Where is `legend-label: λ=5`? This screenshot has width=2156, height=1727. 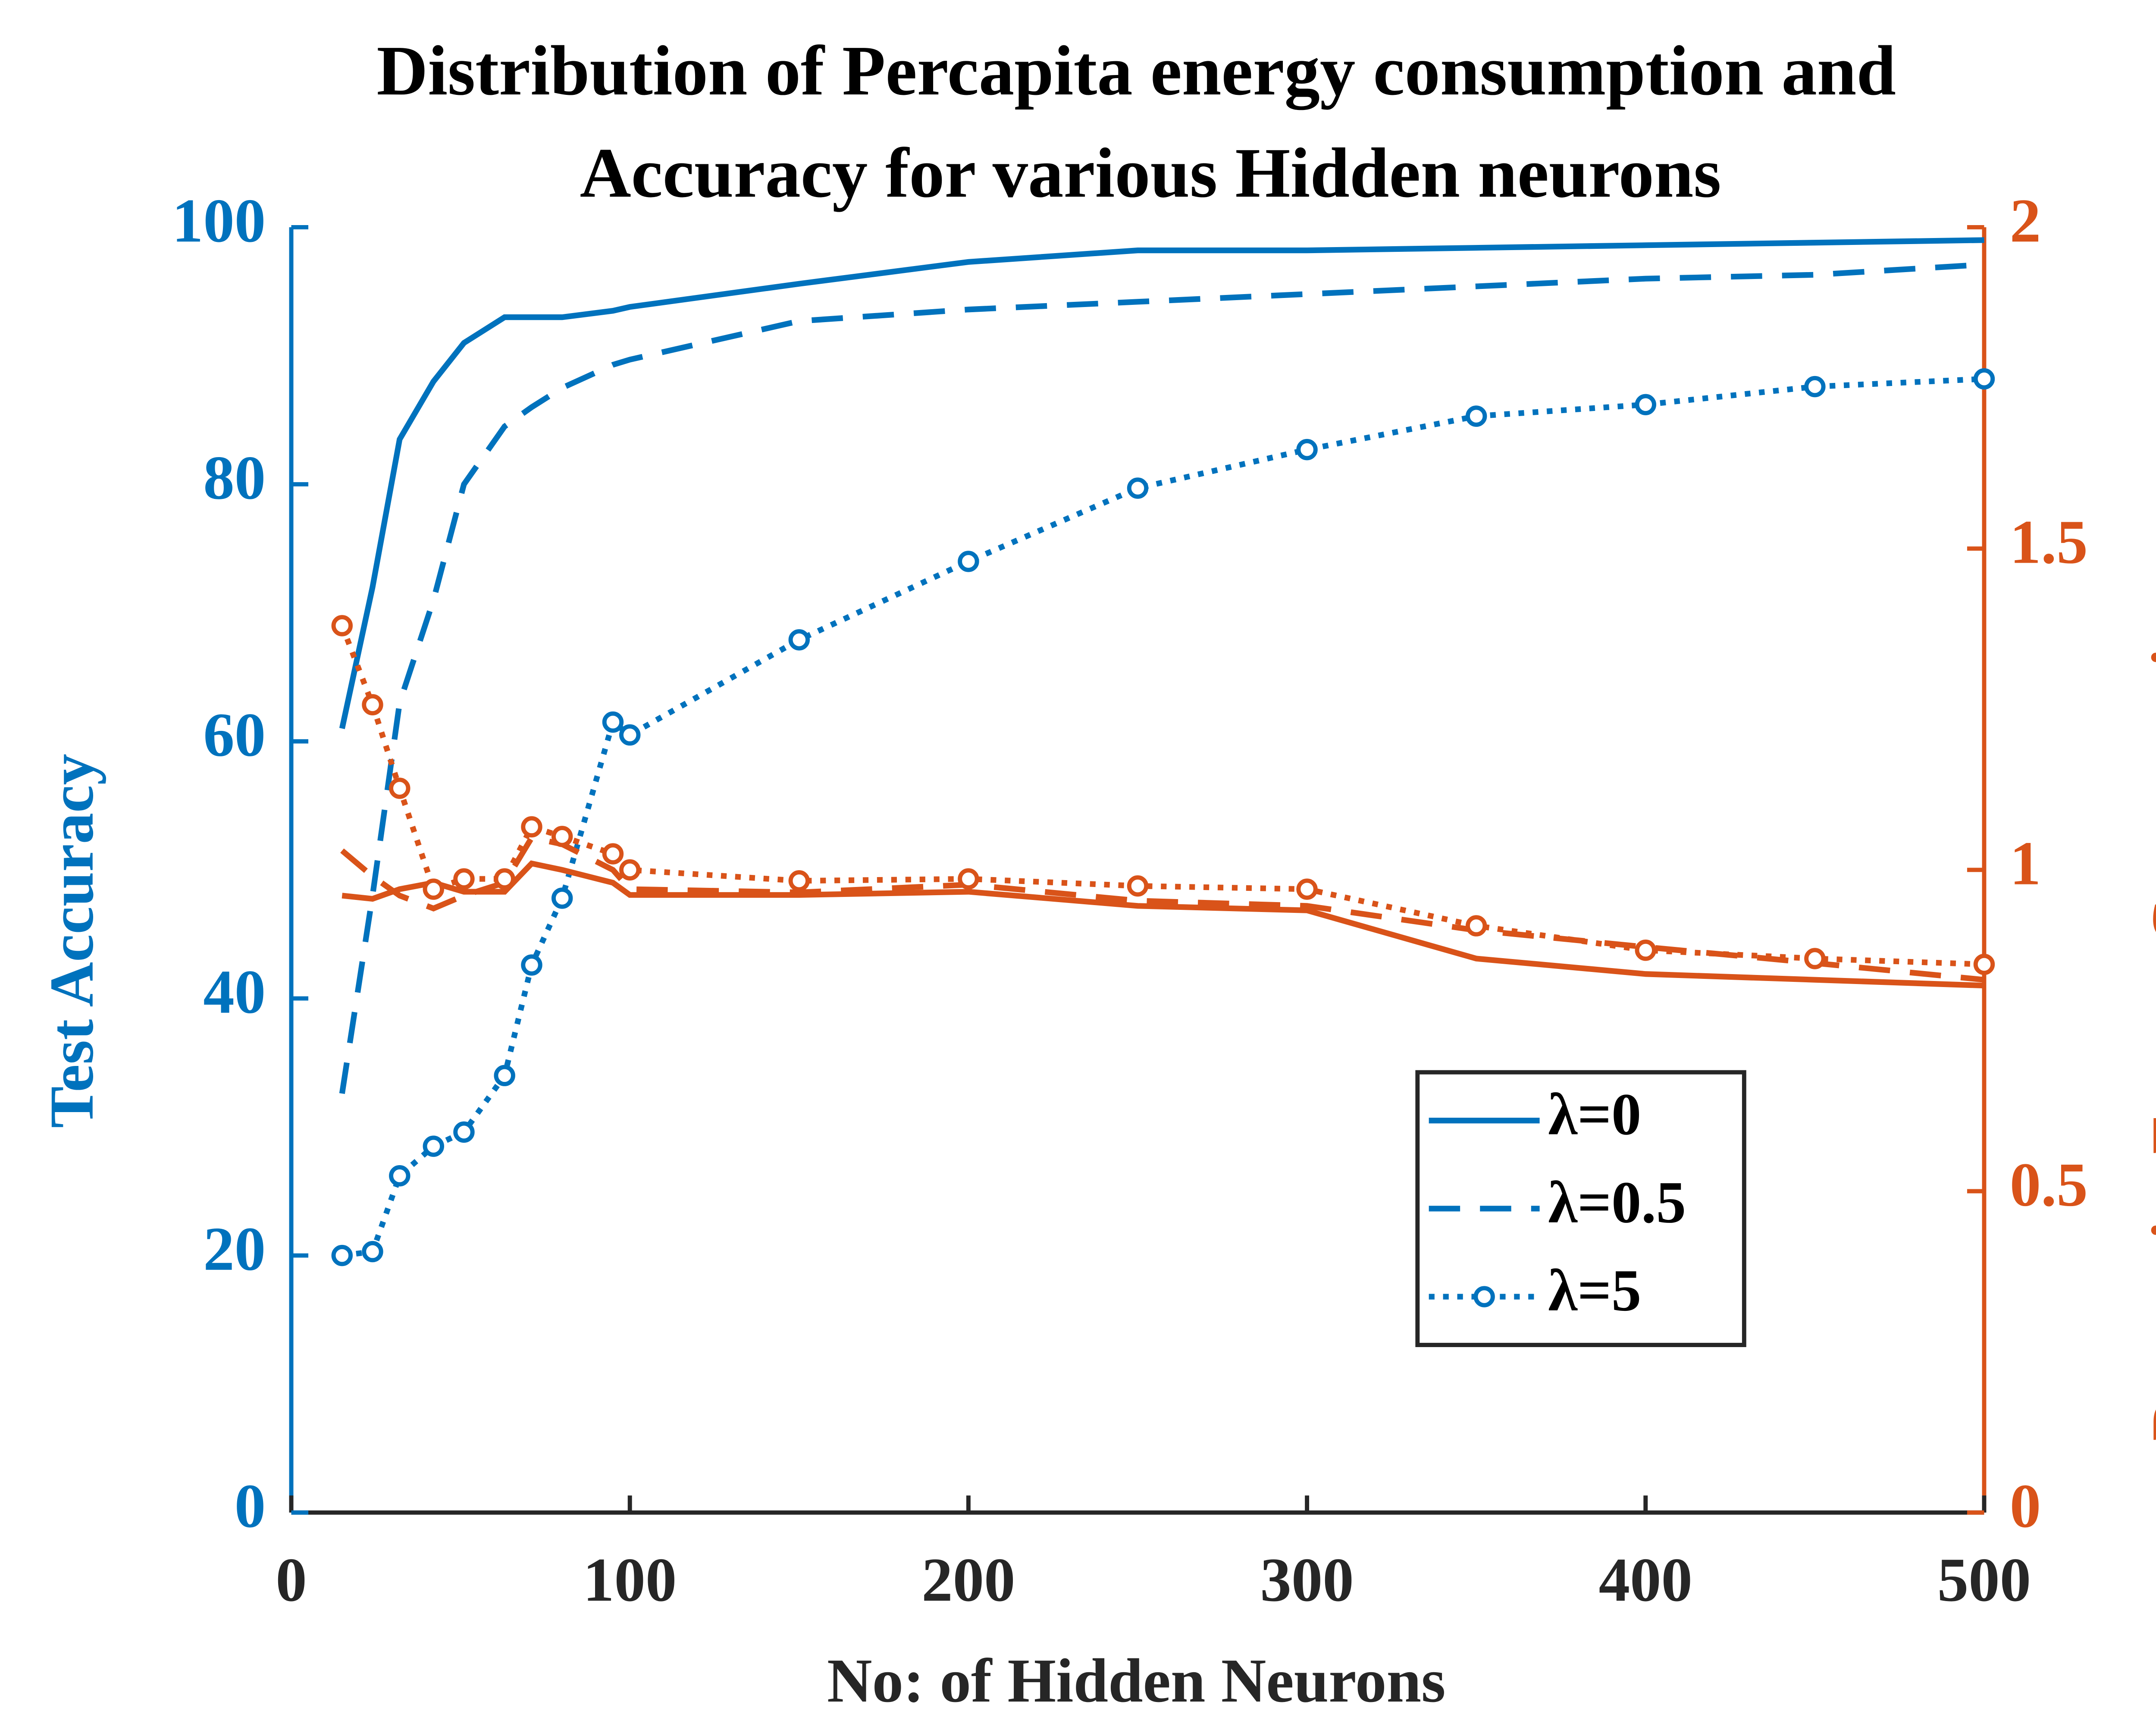
legend-label: λ=5 is located at coordinates (1594, 1290).